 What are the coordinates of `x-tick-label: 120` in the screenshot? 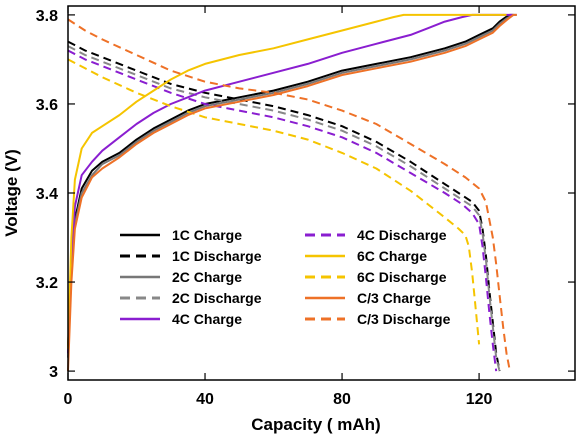 It's located at (479, 399).